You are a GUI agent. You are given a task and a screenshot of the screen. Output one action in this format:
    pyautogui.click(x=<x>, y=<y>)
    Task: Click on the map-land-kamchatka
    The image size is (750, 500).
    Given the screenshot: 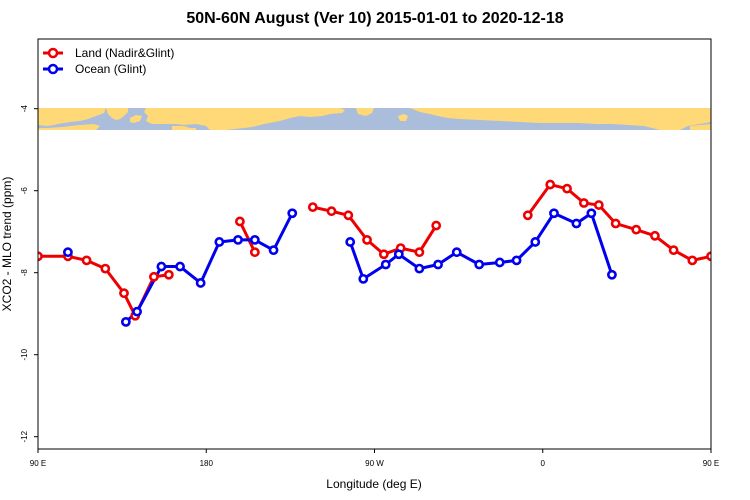 What is the action you would take?
    pyautogui.click(x=117, y=114)
    